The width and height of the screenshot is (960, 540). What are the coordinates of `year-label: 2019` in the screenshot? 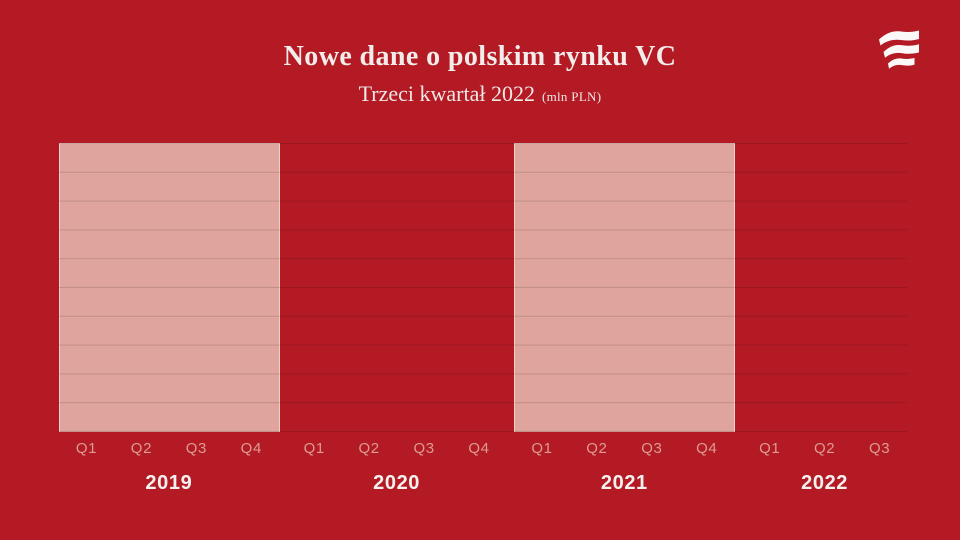 It's located at (169, 483).